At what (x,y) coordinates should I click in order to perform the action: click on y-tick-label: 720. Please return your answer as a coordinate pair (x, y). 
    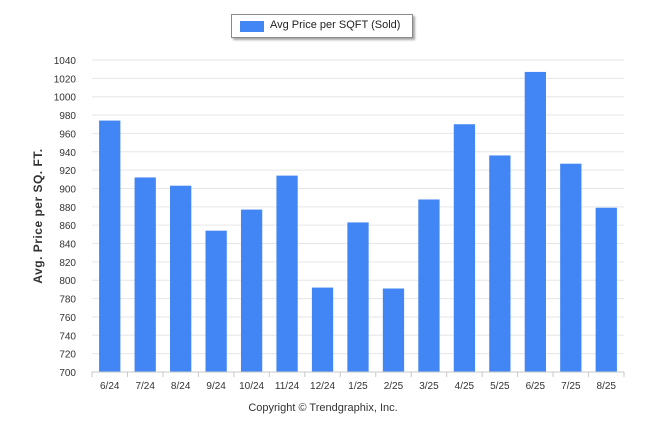
    Looking at the image, I should click on (67, 355).